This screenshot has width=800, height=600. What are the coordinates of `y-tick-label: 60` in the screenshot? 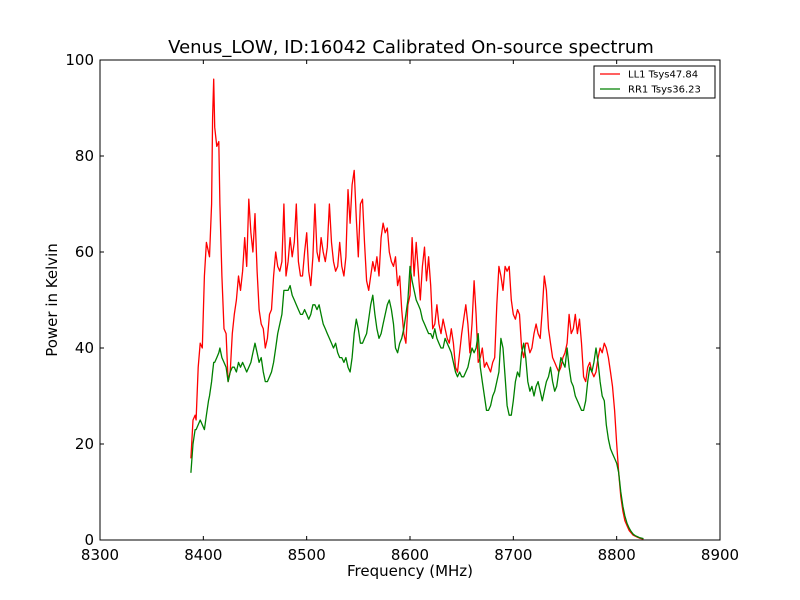 It's located at (84, 252).